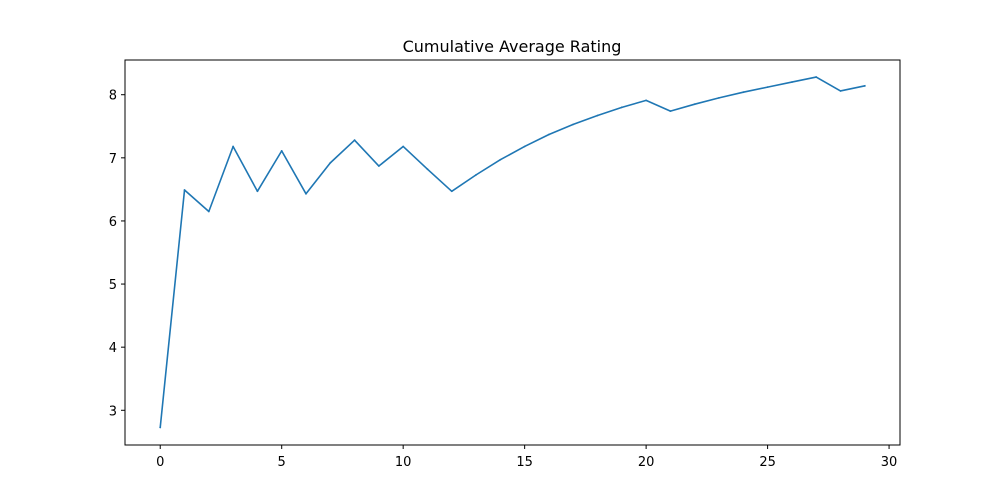 The width and height of the screenshot is (1000, 500). Describe the element at coordinates (117, 254) in the screenshot. I see `y-axis: 3 4 5 6 7 8` at that location.